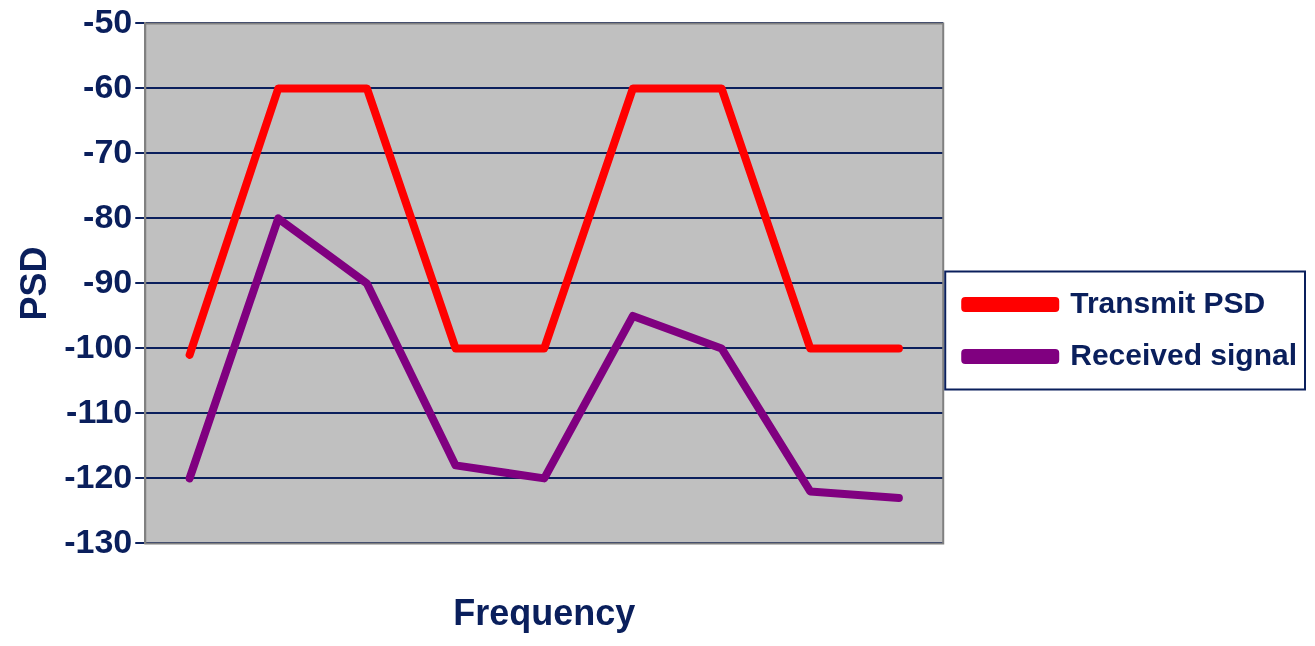 This screenshot has height=646, width=1315. I want to click on y-tick-label: -100, so click(98, 345).